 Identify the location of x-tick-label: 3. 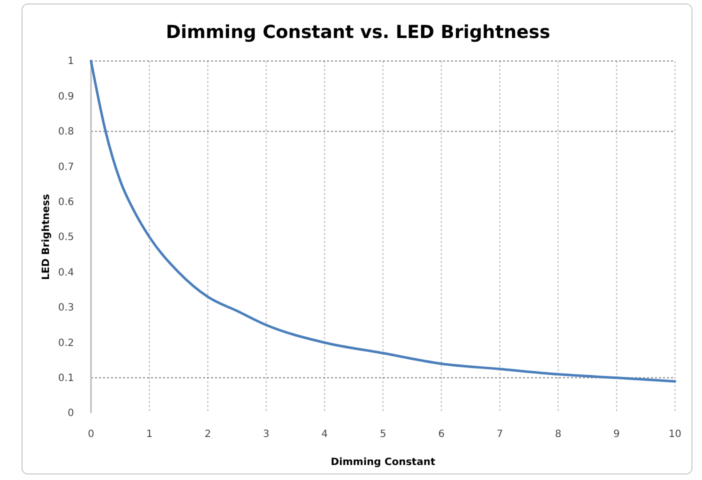
(266, 434).